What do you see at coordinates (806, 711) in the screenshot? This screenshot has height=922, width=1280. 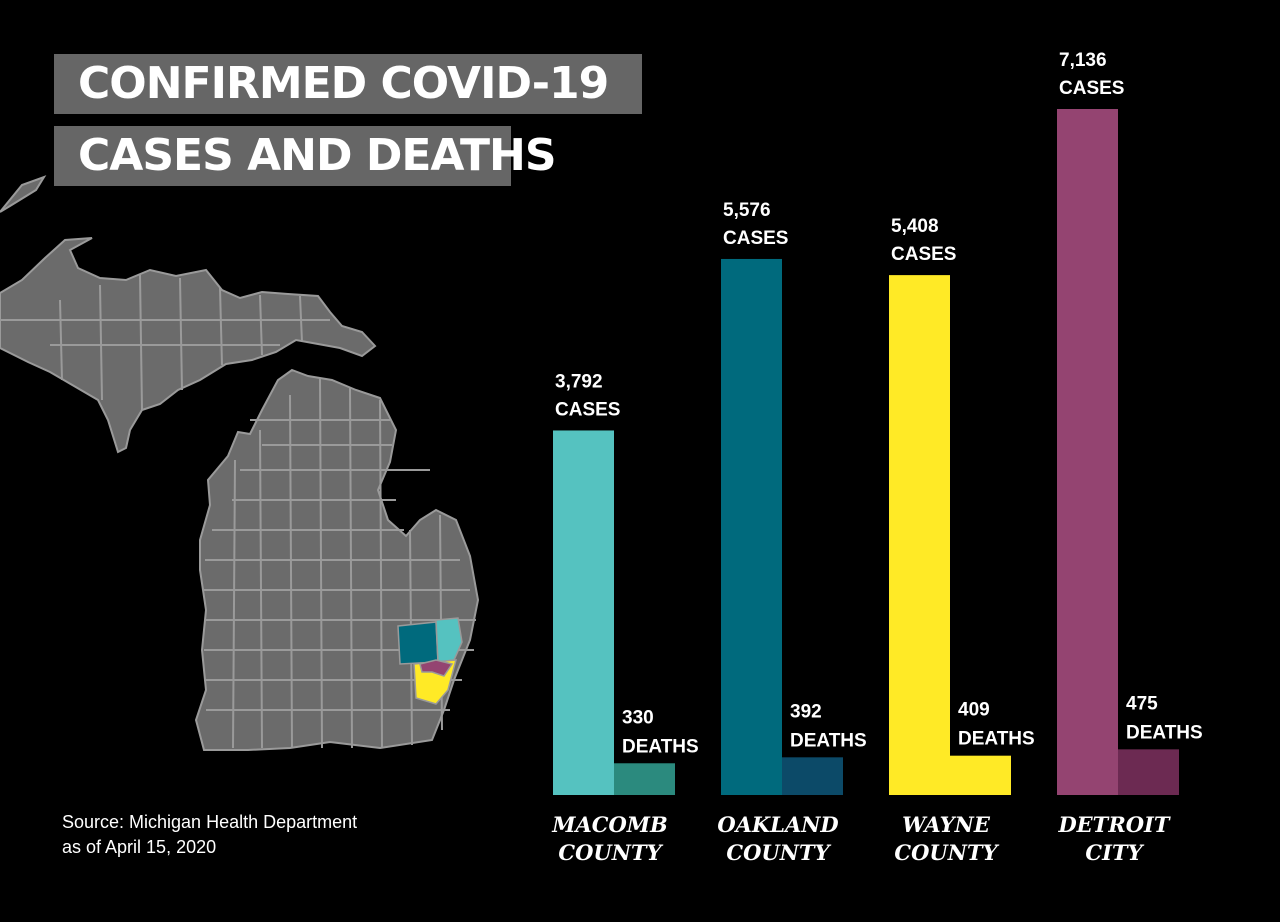 I see `deaths-value-label: 392` at bounding box center [806, 711].